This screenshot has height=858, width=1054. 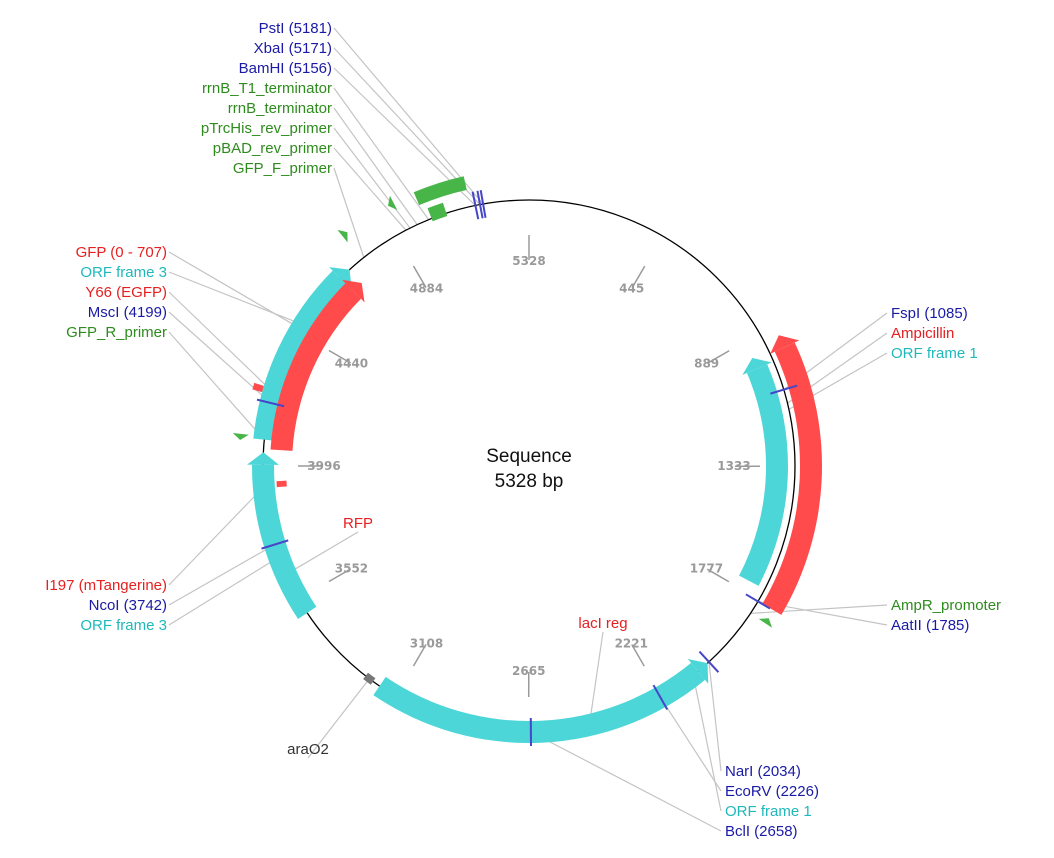 What do you see at coordinates (765, 623) in the screenshot?
I see `ampr-promoter-primer` at bounding box center [765, 623].